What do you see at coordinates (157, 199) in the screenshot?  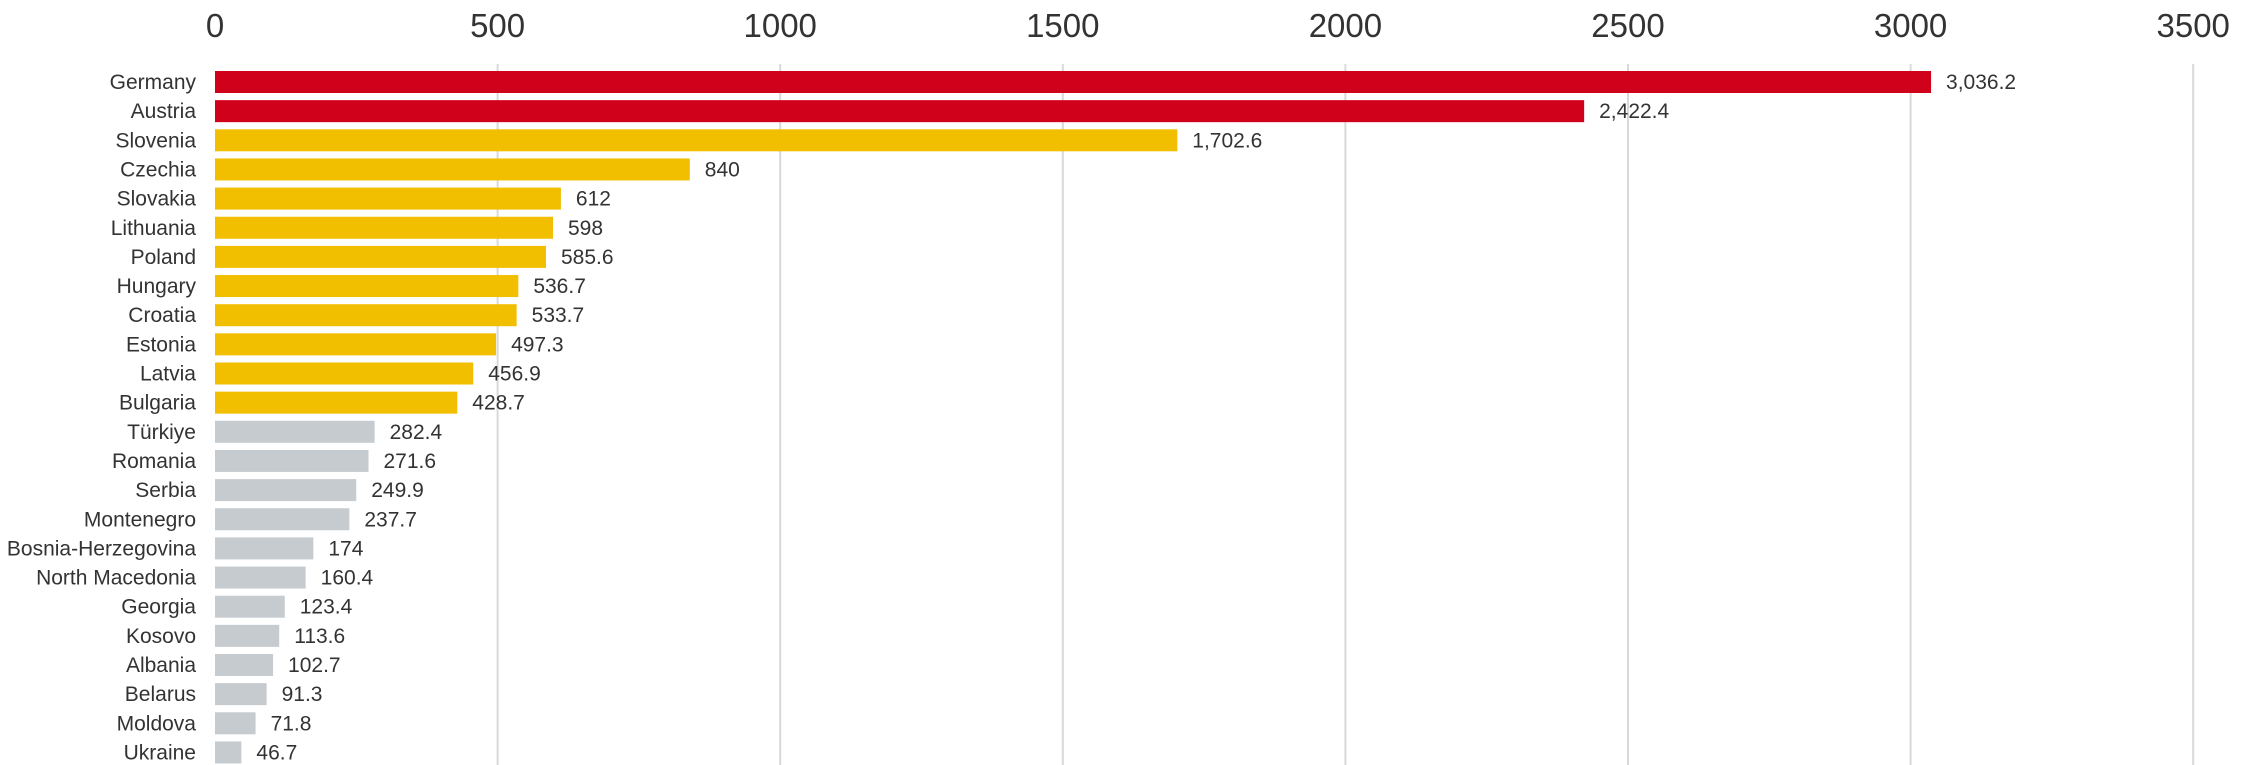 I see `category-label-slovakia: Slovakia` at bounding box center [157, 199].